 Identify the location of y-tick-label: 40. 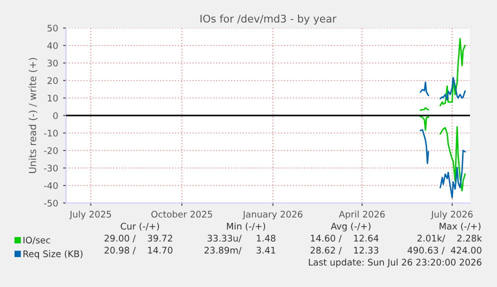
(52, 46).